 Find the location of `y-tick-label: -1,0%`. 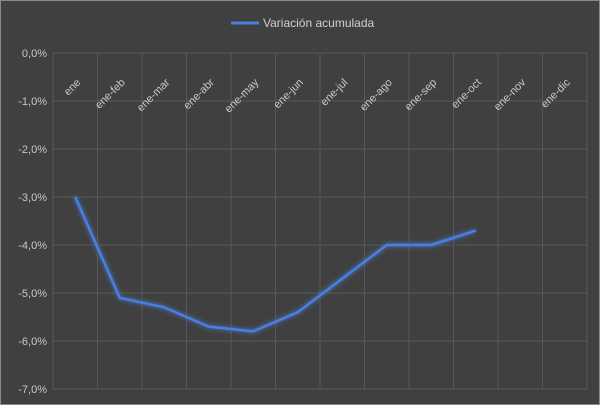

y-tick-label: -1,0% is located at coordinates (32, 102).